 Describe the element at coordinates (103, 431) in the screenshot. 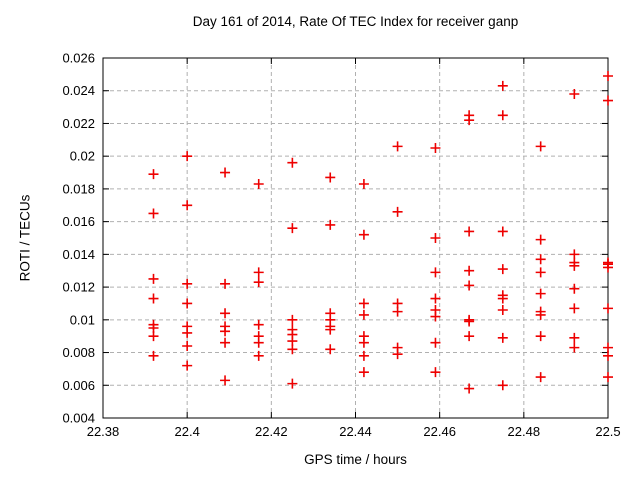

I see `x-tick-label: 22.38` at that location.